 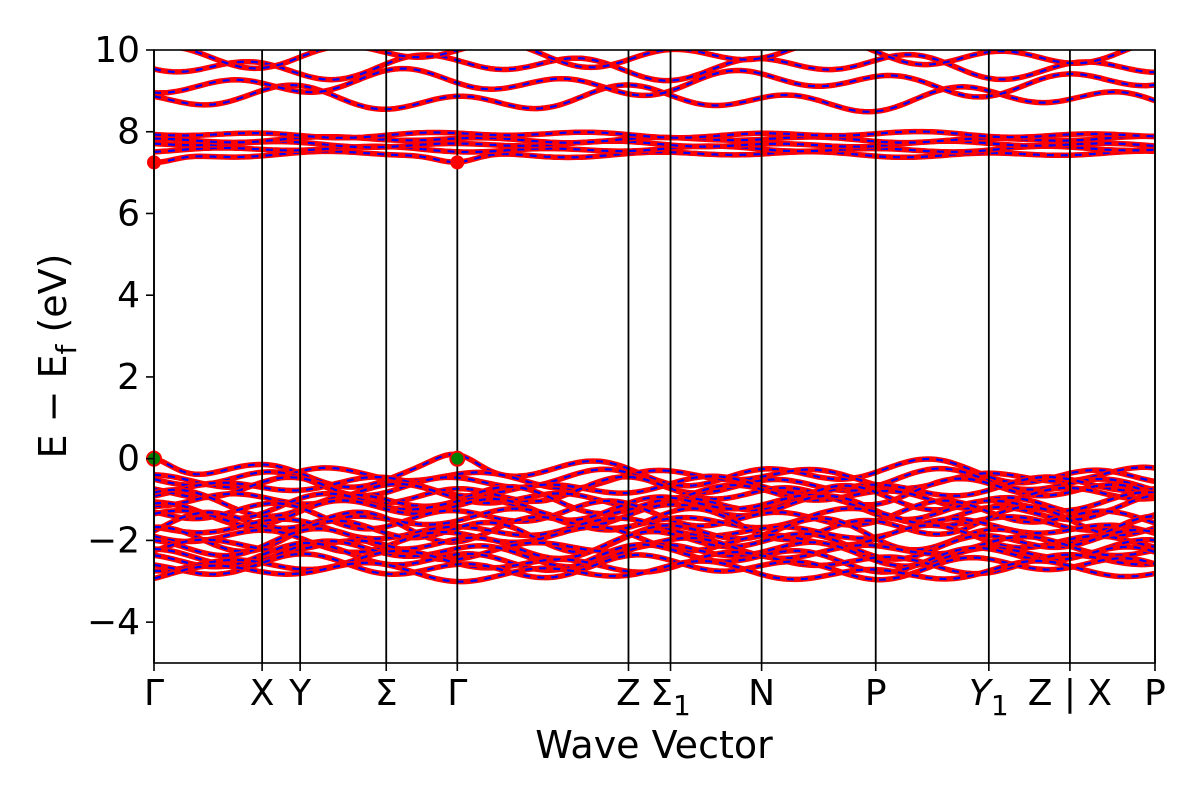 I want to click on x-axis: Γ X Y Σ Γ Z Σ1 N P Y1 Z | X P, so click(x=655, y=692).